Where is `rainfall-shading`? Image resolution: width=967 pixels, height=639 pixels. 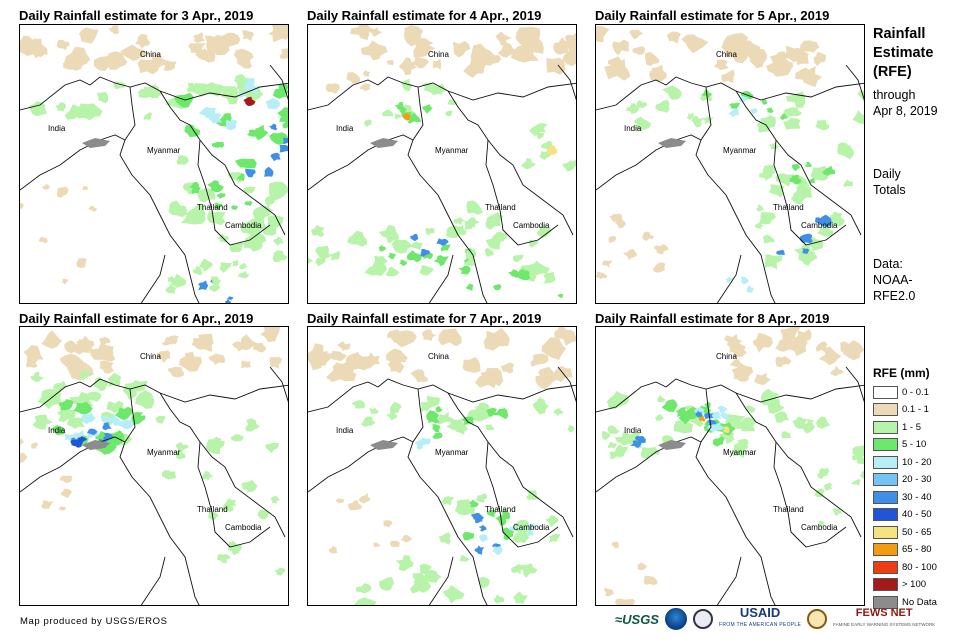
rainfall-shading is located at coordinates (730, 159).